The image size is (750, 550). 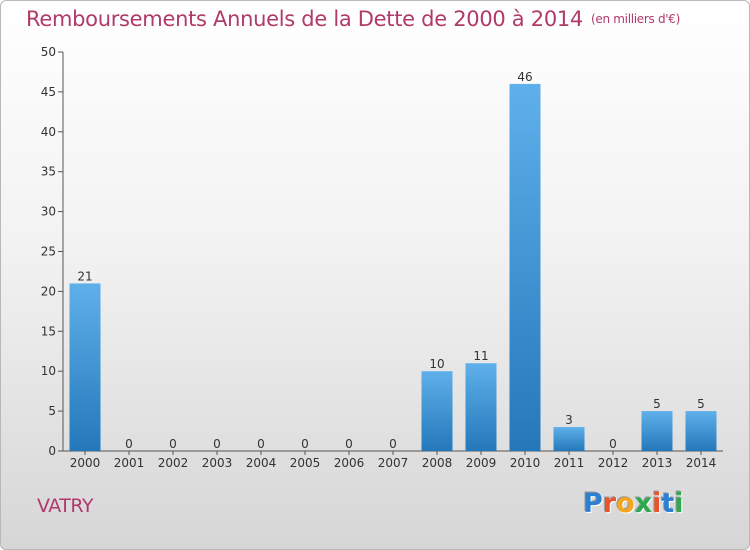 What do you see at coordinates (48, 92) in the screenshot?
I see `y-tick-label: 45` at bounding box center [48, 92].